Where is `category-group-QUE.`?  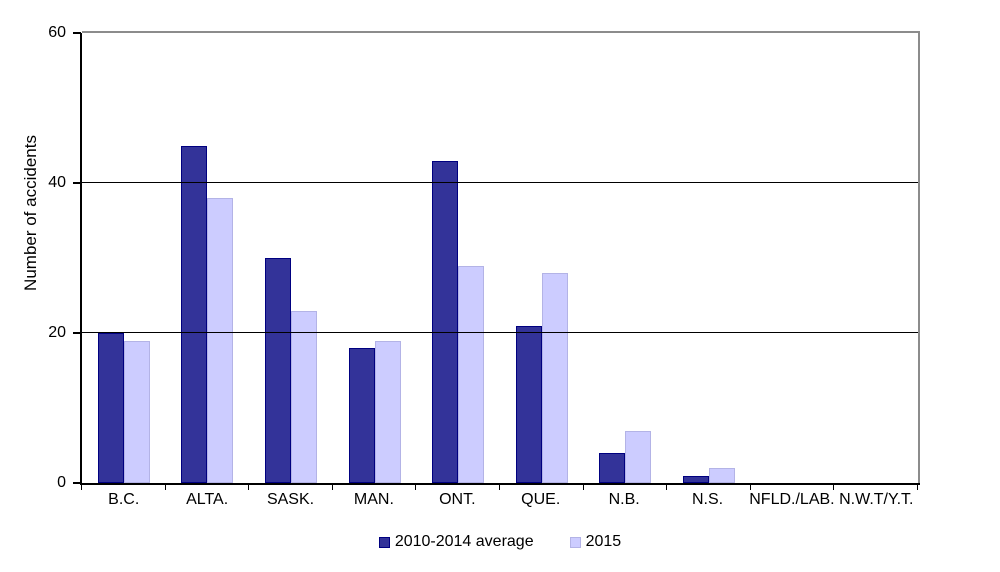 category-group-QUE. is located at coordinates (542, 258).